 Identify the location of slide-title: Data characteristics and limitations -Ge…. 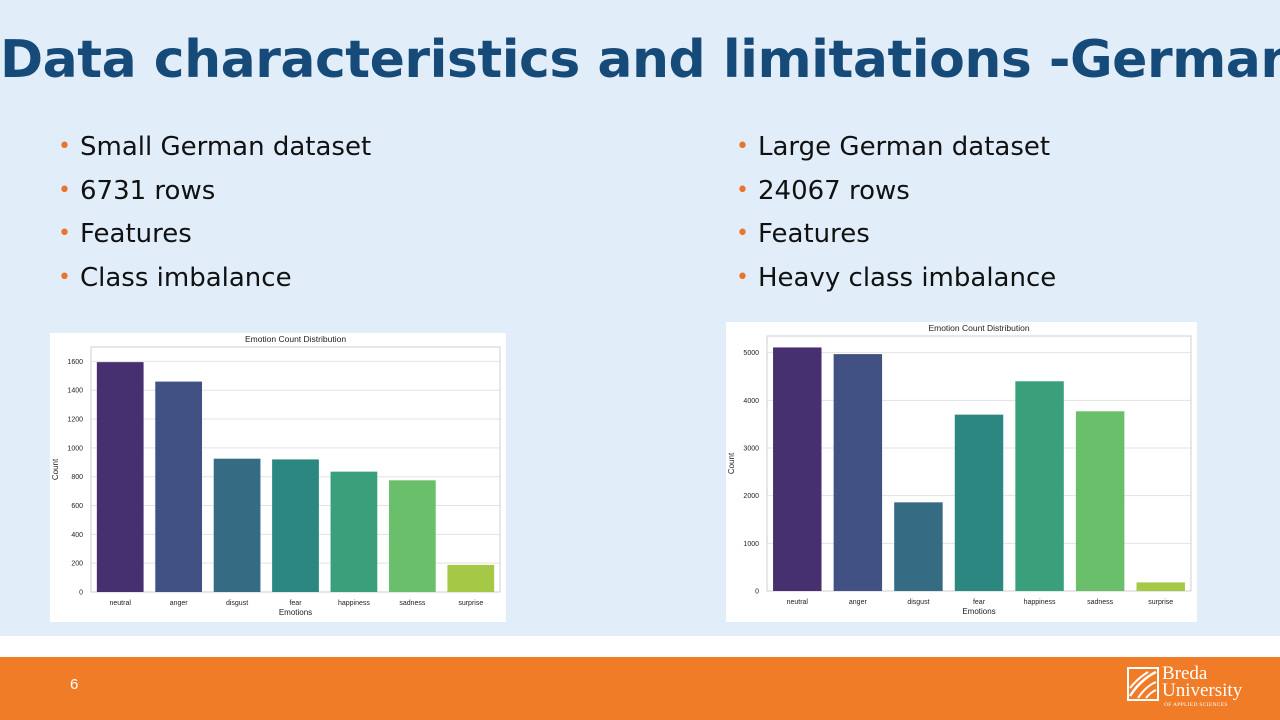
(640, 60).